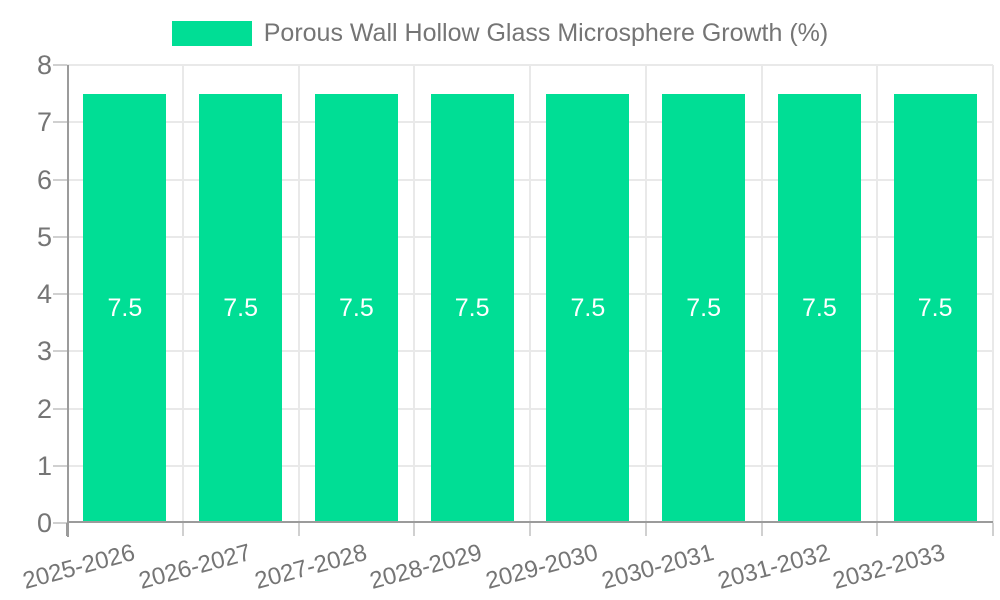 Image resolution: width=1000 pixels, height=600 pixels. I want to click on legend-swatch, so click(211, 33).